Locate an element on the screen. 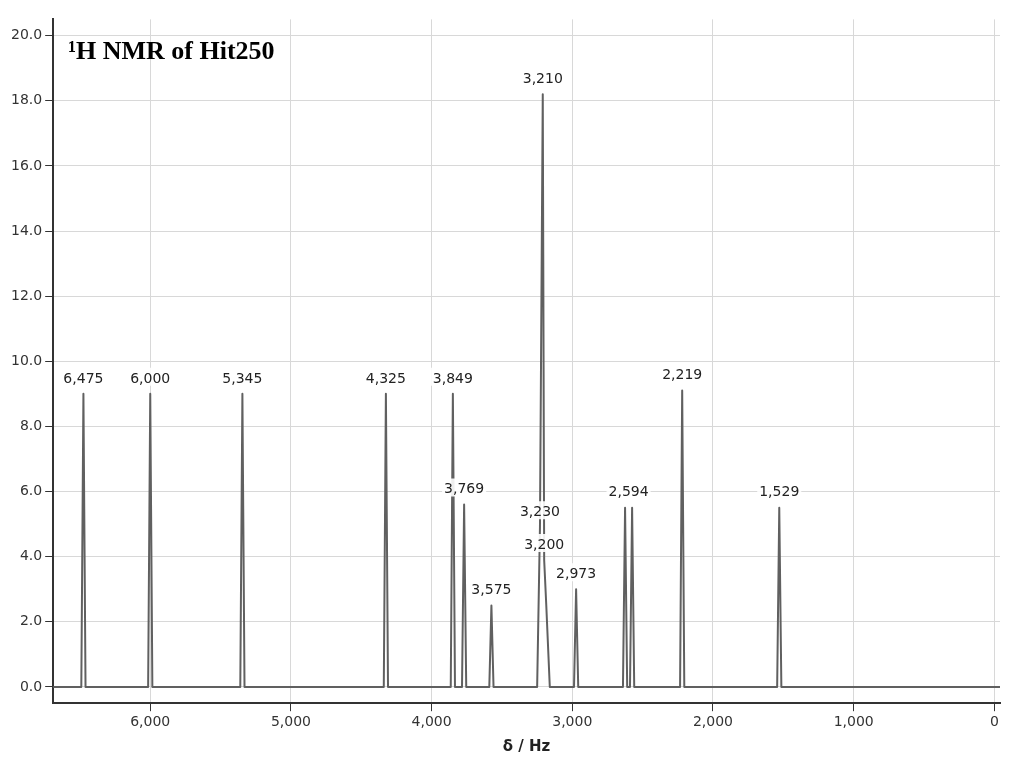 The width and height of the screenshot is (1012, 769). annotation: 1,529 is located at coordinates (779, 491).